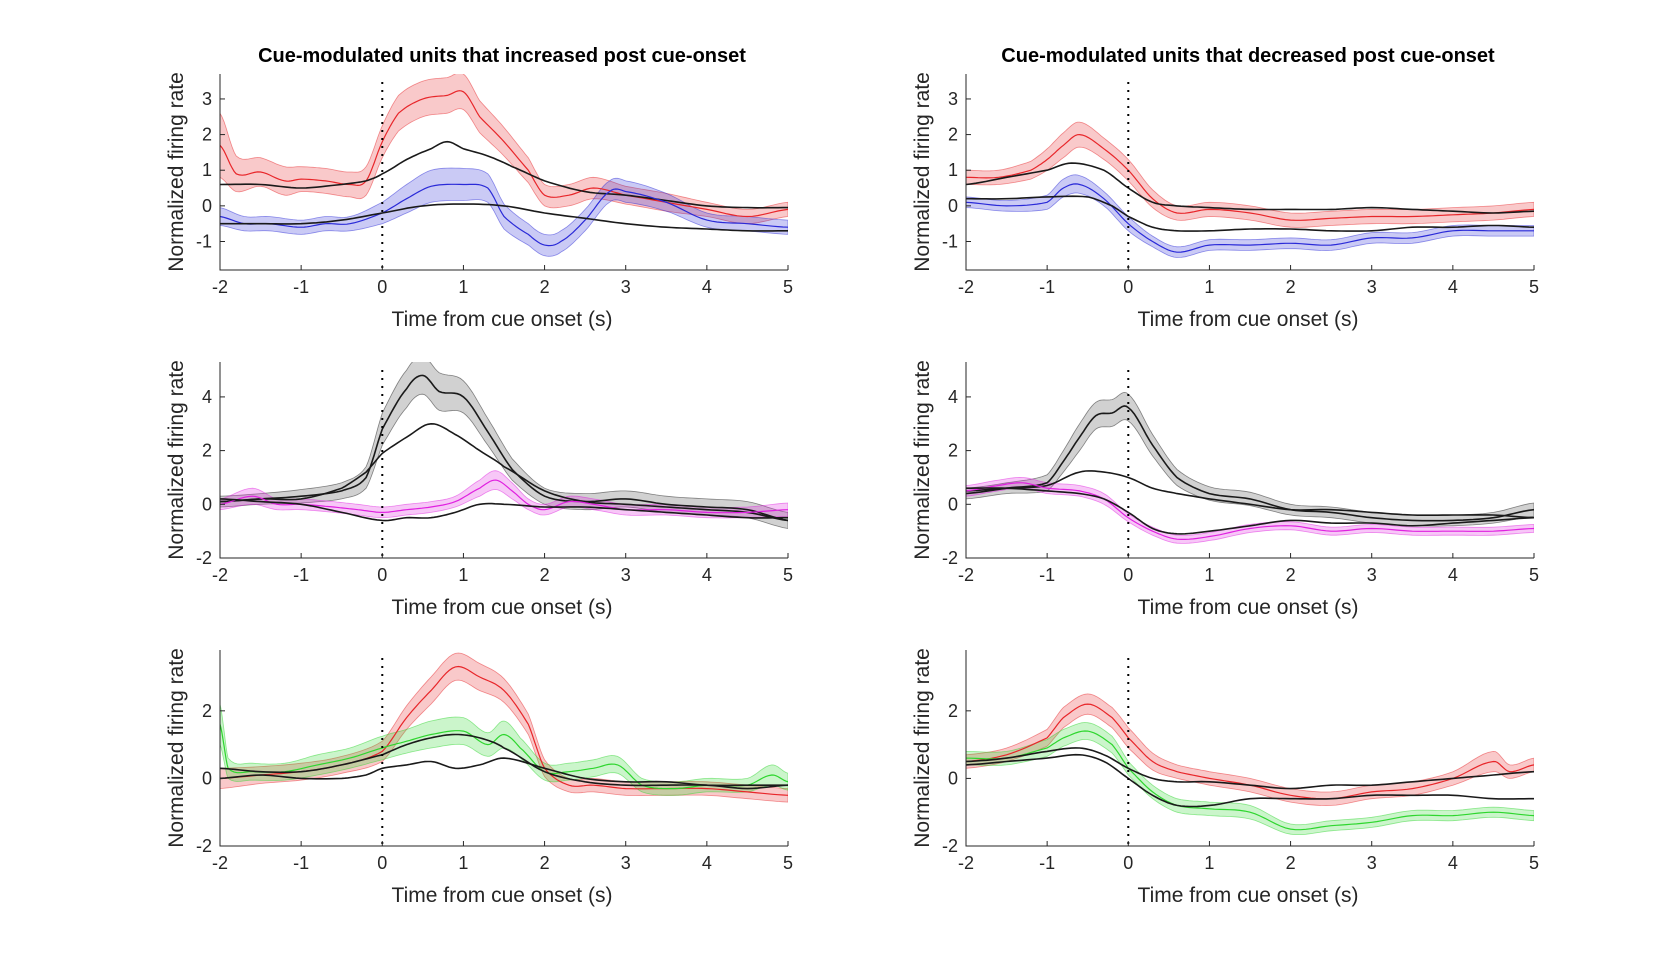  What do you see at coordinates (953, 99) in the screenshot?
I see `y-tick-label: 3` at bounding box center [953, 99].